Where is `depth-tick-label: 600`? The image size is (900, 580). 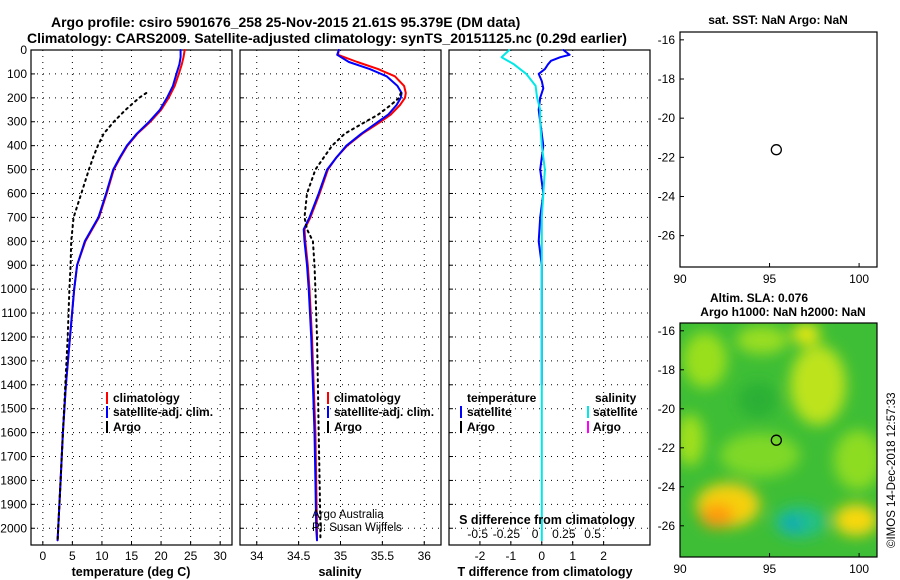
depth-tick-label: 600 is located at coordinates (17, 193).